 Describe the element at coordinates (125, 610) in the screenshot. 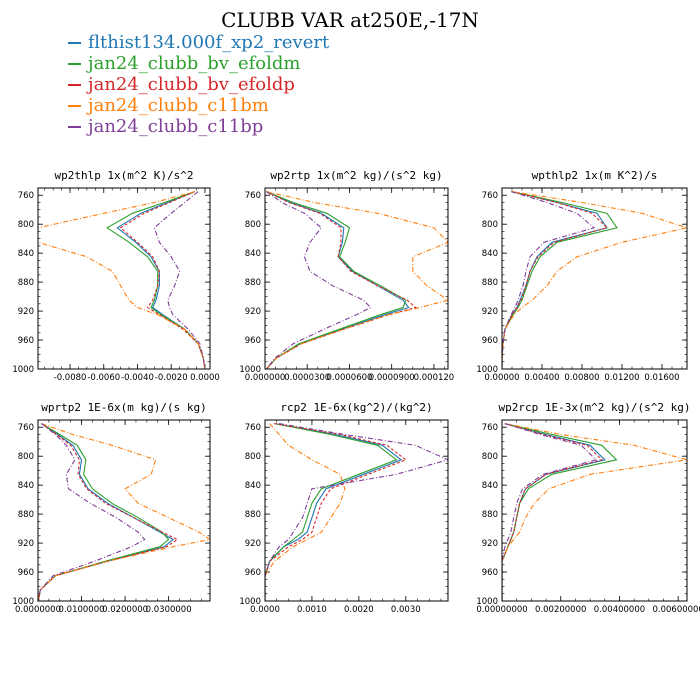

I see `x-tick-label: 0.0200000` at that location.